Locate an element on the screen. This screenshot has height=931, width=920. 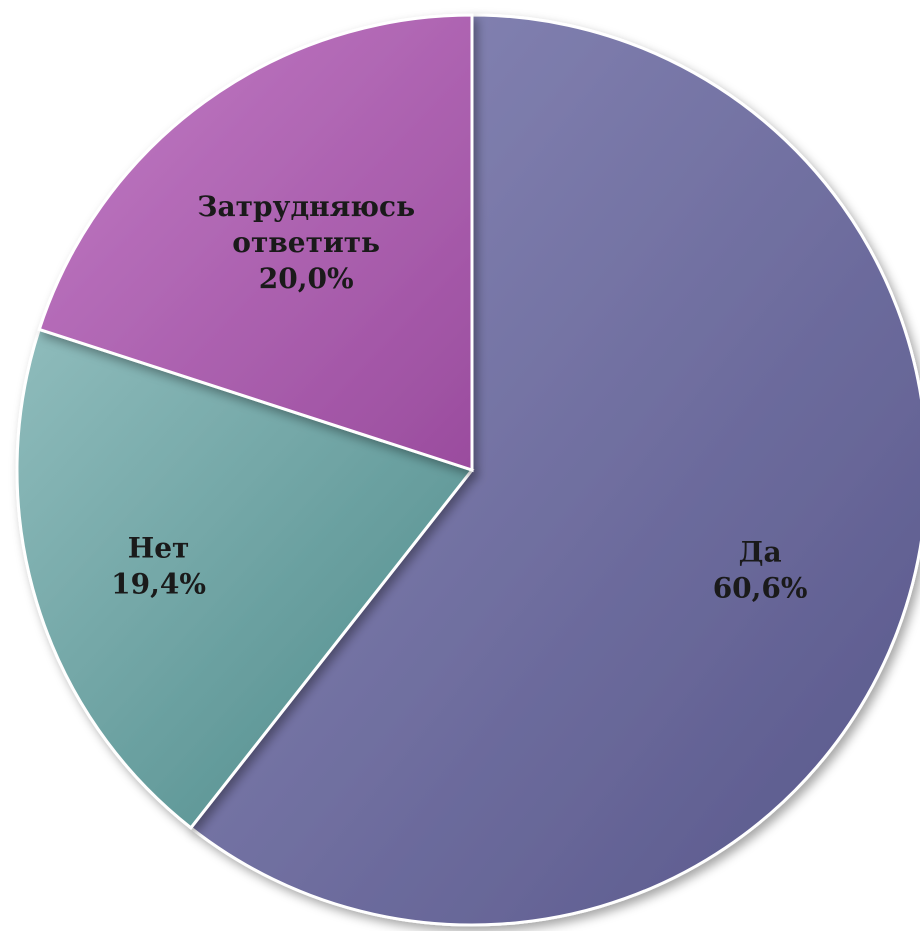
pie-value-label-2: 20,0% is located at coordinates (306, 278).